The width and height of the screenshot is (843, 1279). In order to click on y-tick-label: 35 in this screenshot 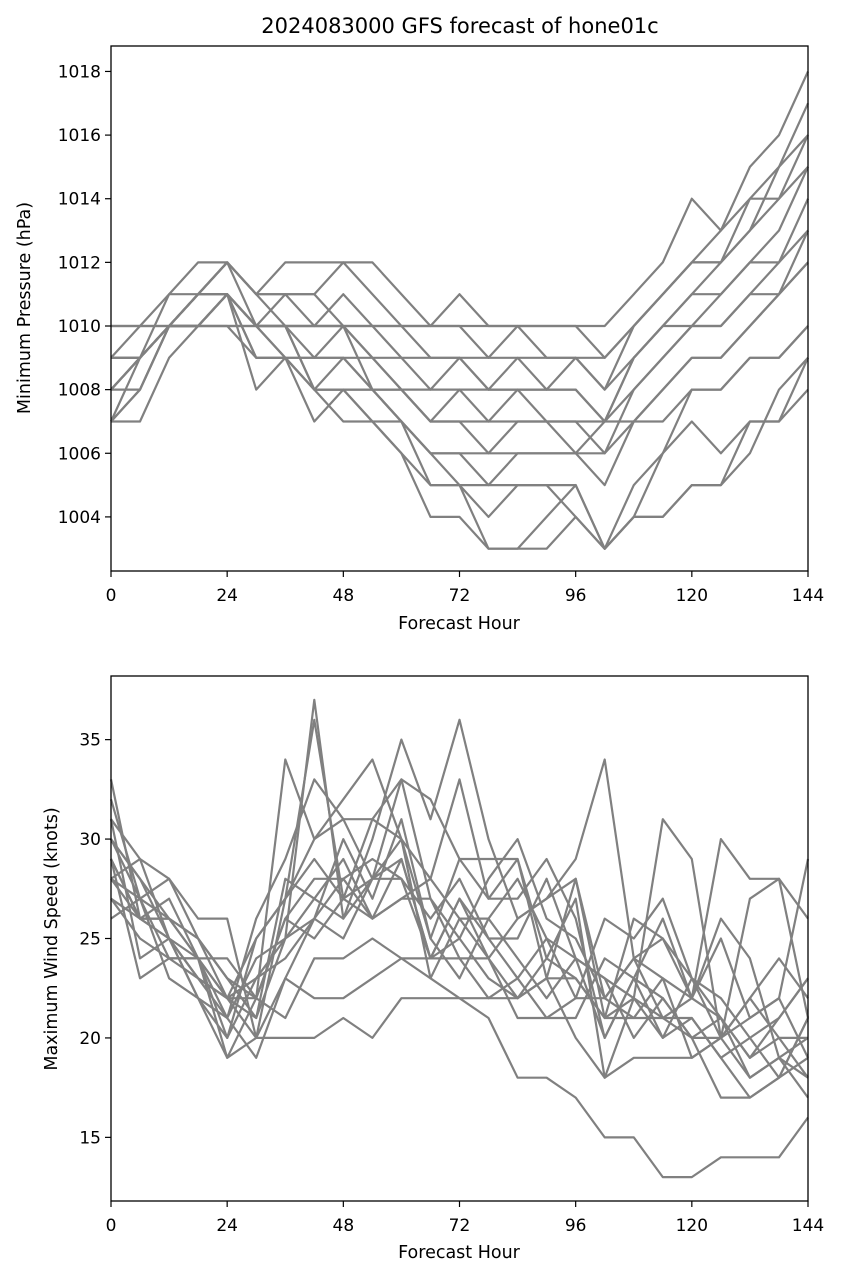, I will do `click(90, 741)`.